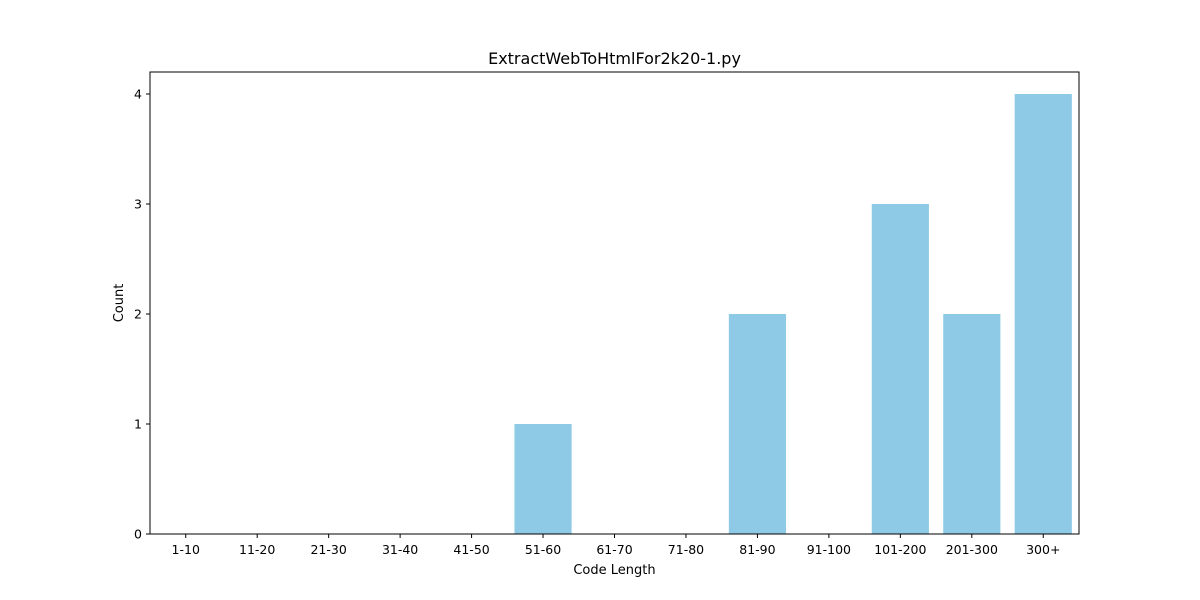 The image size is (1200, 600). Describe the element at coordinates (543, 549) in the screenshot. I see `x-tick-label: 51-60` at that location.